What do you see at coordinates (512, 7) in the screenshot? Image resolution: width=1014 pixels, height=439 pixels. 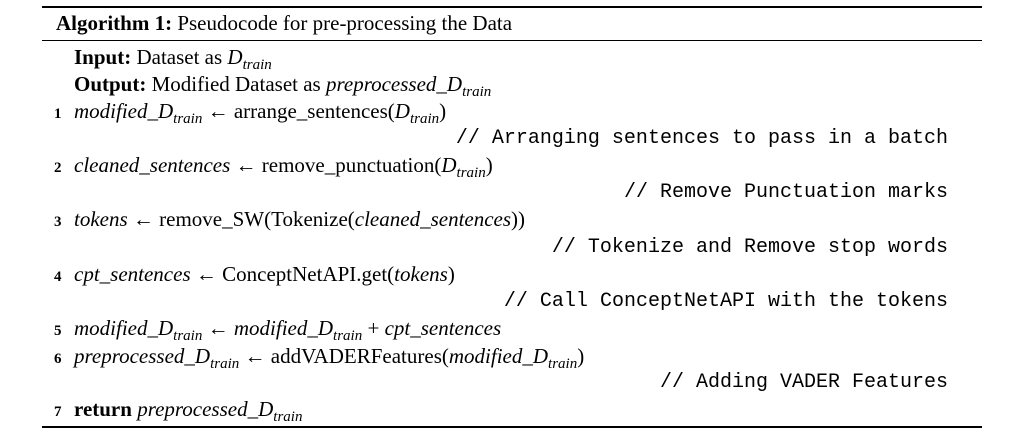 I see `top-rule` at bounding box center [512, 7].